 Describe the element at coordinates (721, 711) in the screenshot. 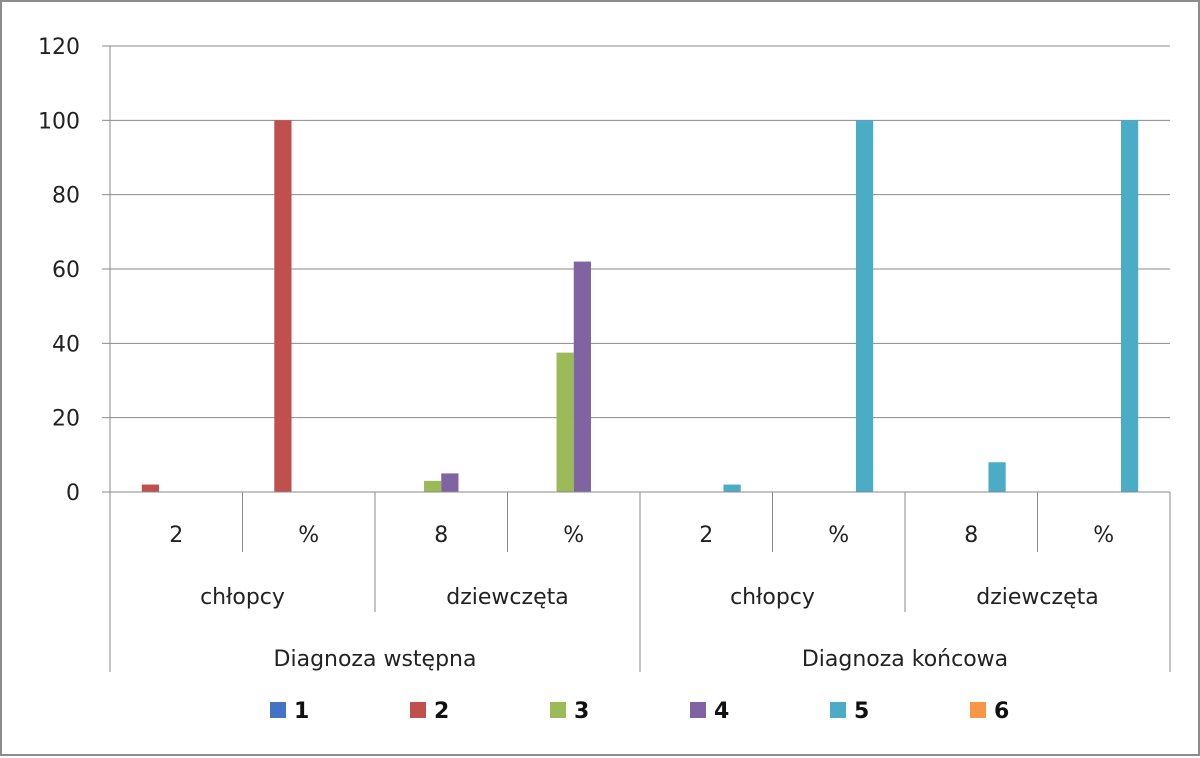

I see `legend-label: 4` at that location.